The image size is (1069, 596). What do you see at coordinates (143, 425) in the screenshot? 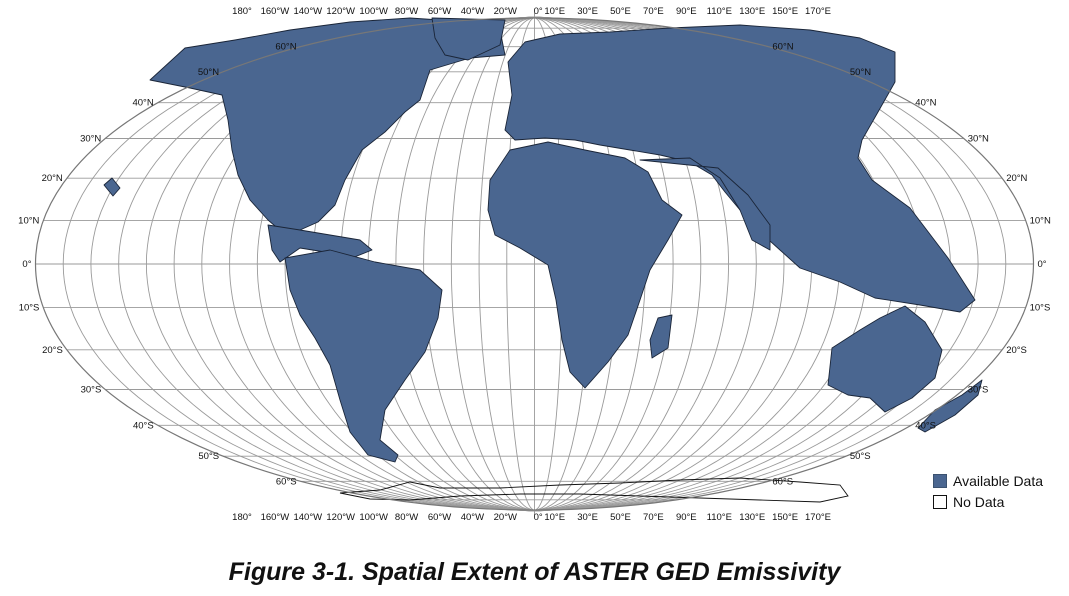
I see `left-lat-label: 40°S` at bounding box center [143, 425].